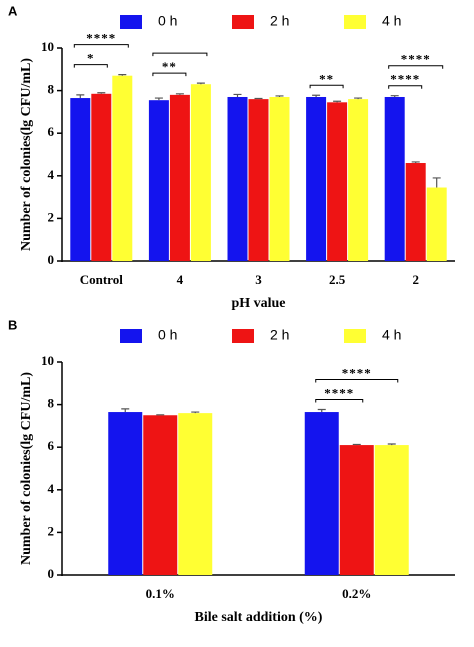 The width and height of the screenshot is (474, 647). I want to click on x-tick-label: 2, so click(415, 279).